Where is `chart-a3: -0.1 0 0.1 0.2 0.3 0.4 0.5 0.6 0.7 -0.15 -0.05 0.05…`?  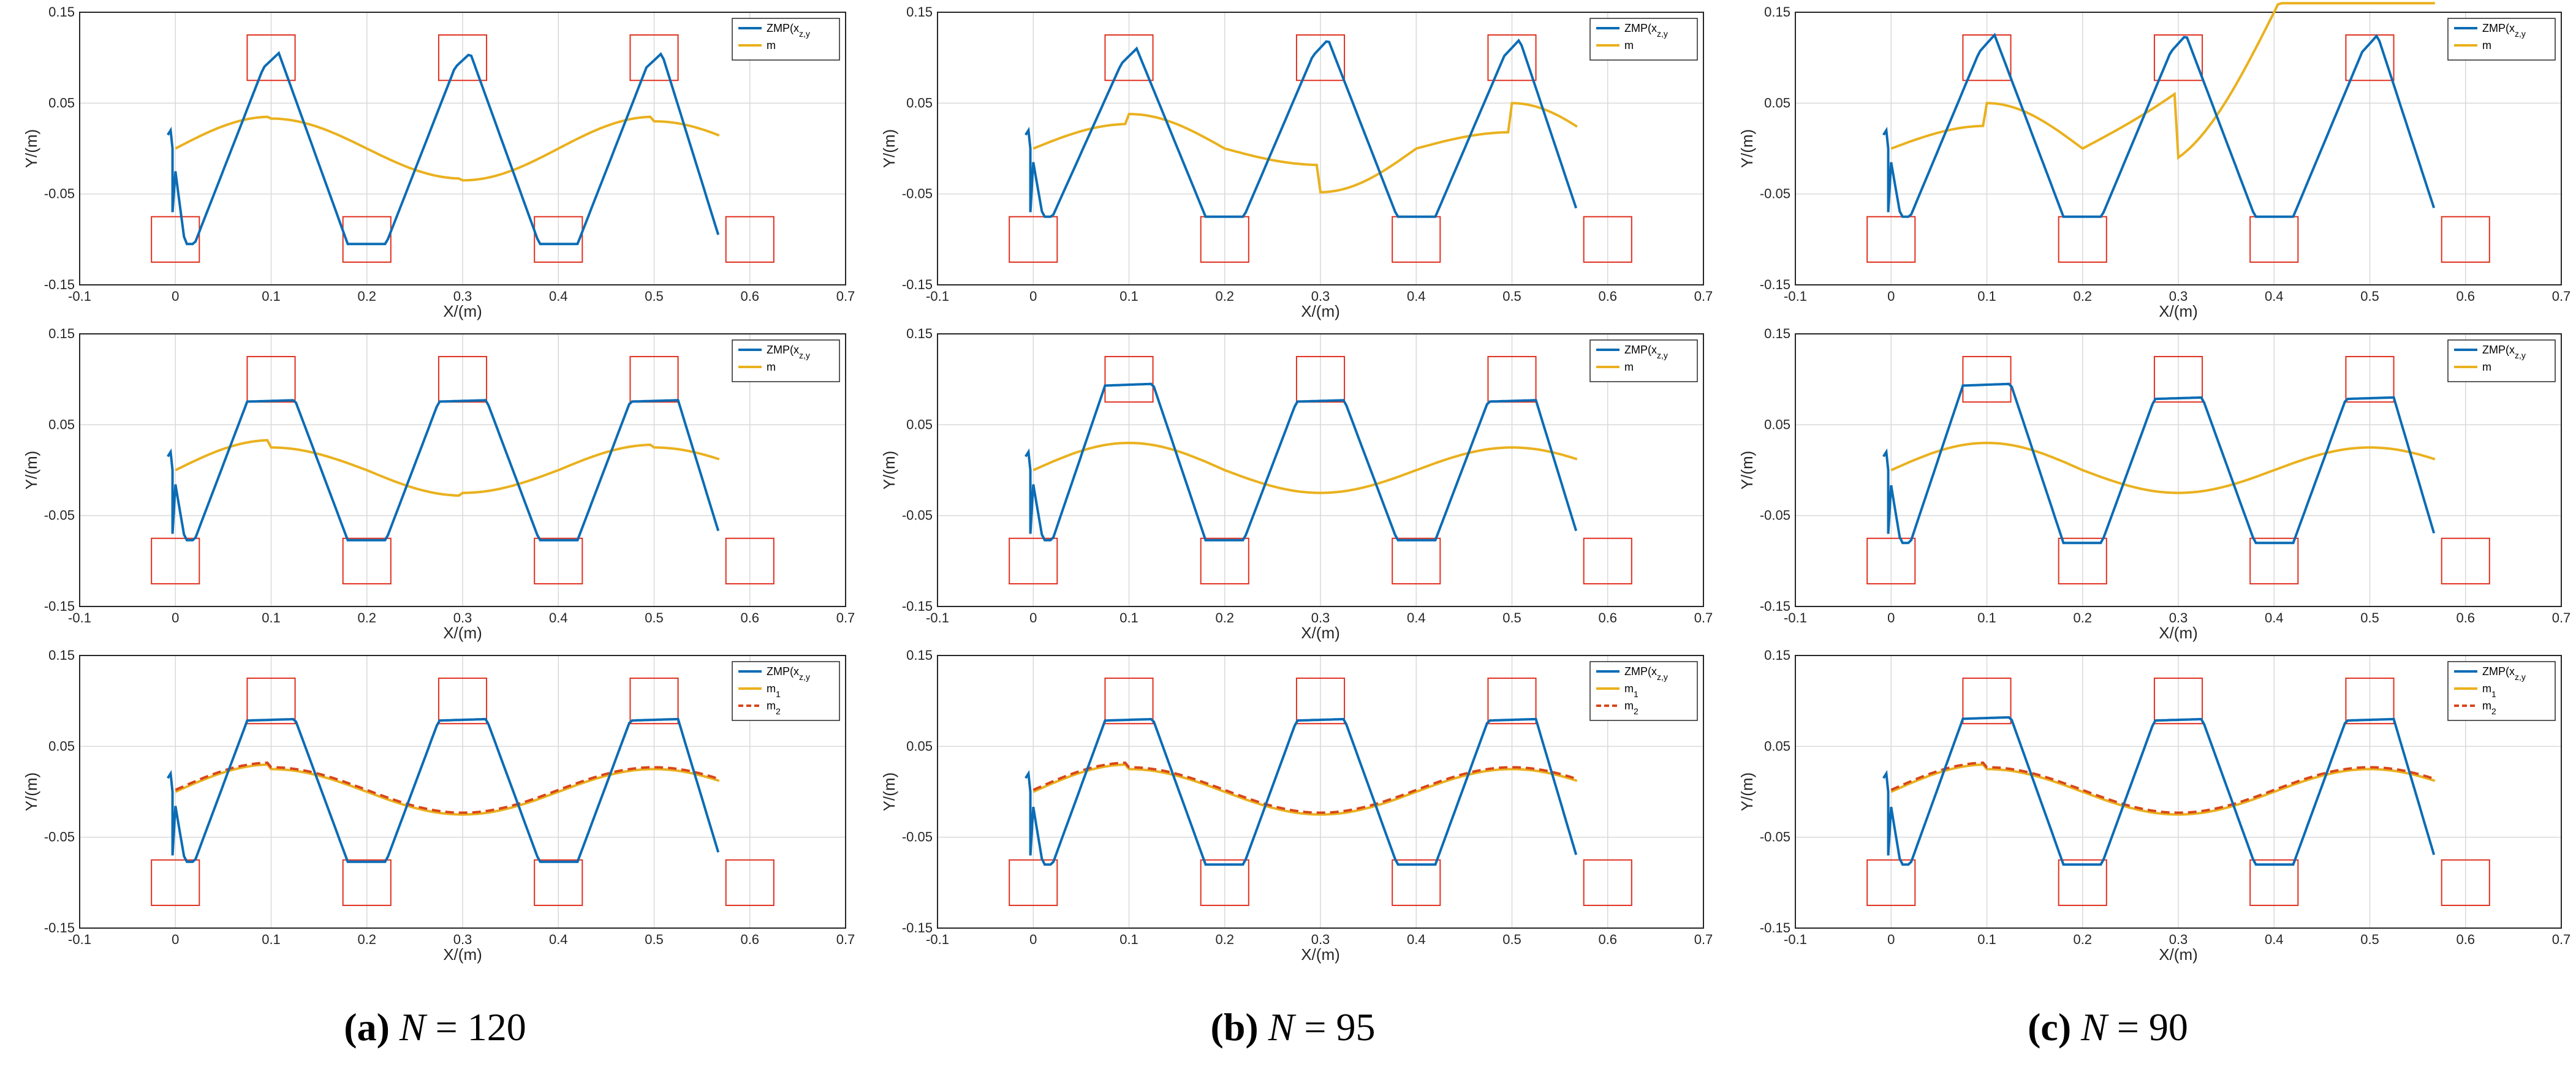
chart-a3: -0.1 0 0.1 0.2 0.3 0.4 0.5 0.6 0.7 -0.15 -0.05 0.05… is located at coordinates (438, 806).